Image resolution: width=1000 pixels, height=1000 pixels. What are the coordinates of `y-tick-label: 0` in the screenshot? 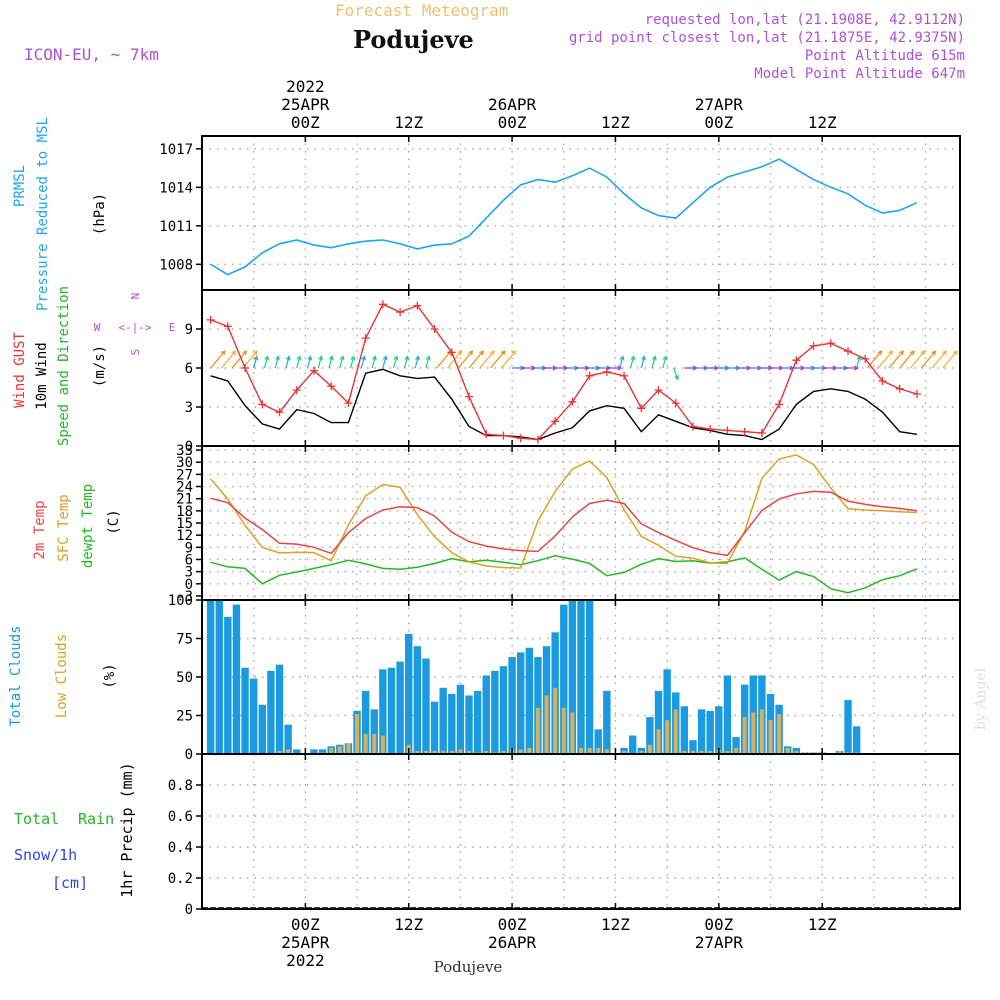 It's located at (189, 755).